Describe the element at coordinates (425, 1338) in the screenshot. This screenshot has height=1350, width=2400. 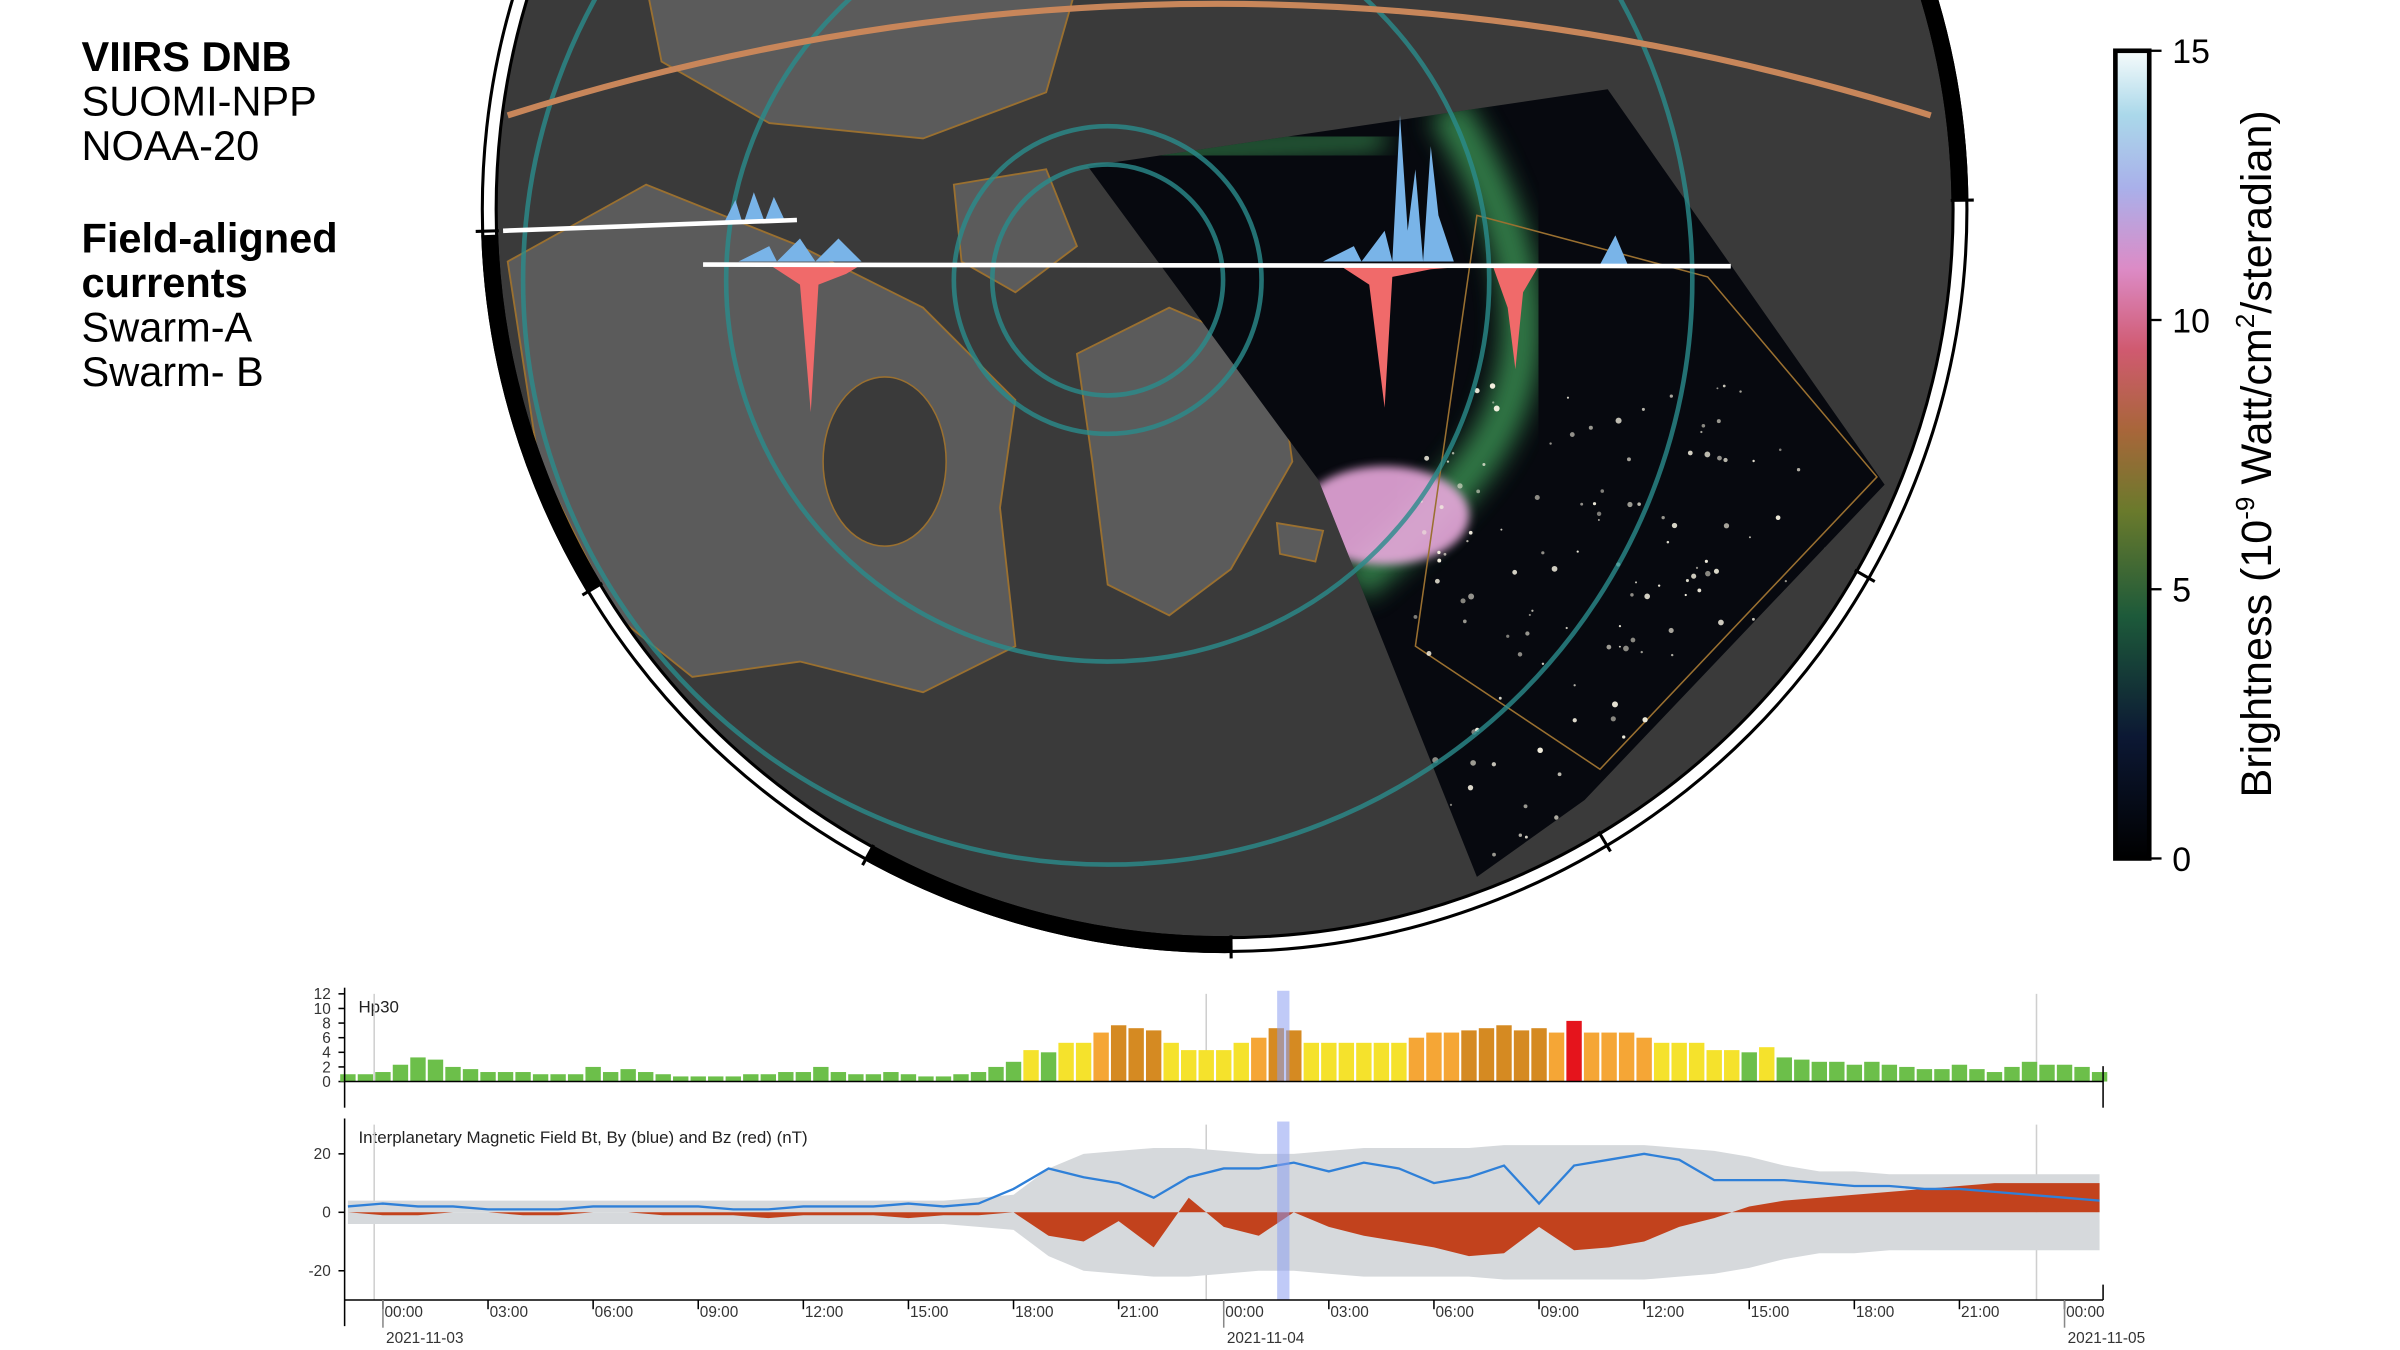
I see `date-label: 2021-11-03` at that location.